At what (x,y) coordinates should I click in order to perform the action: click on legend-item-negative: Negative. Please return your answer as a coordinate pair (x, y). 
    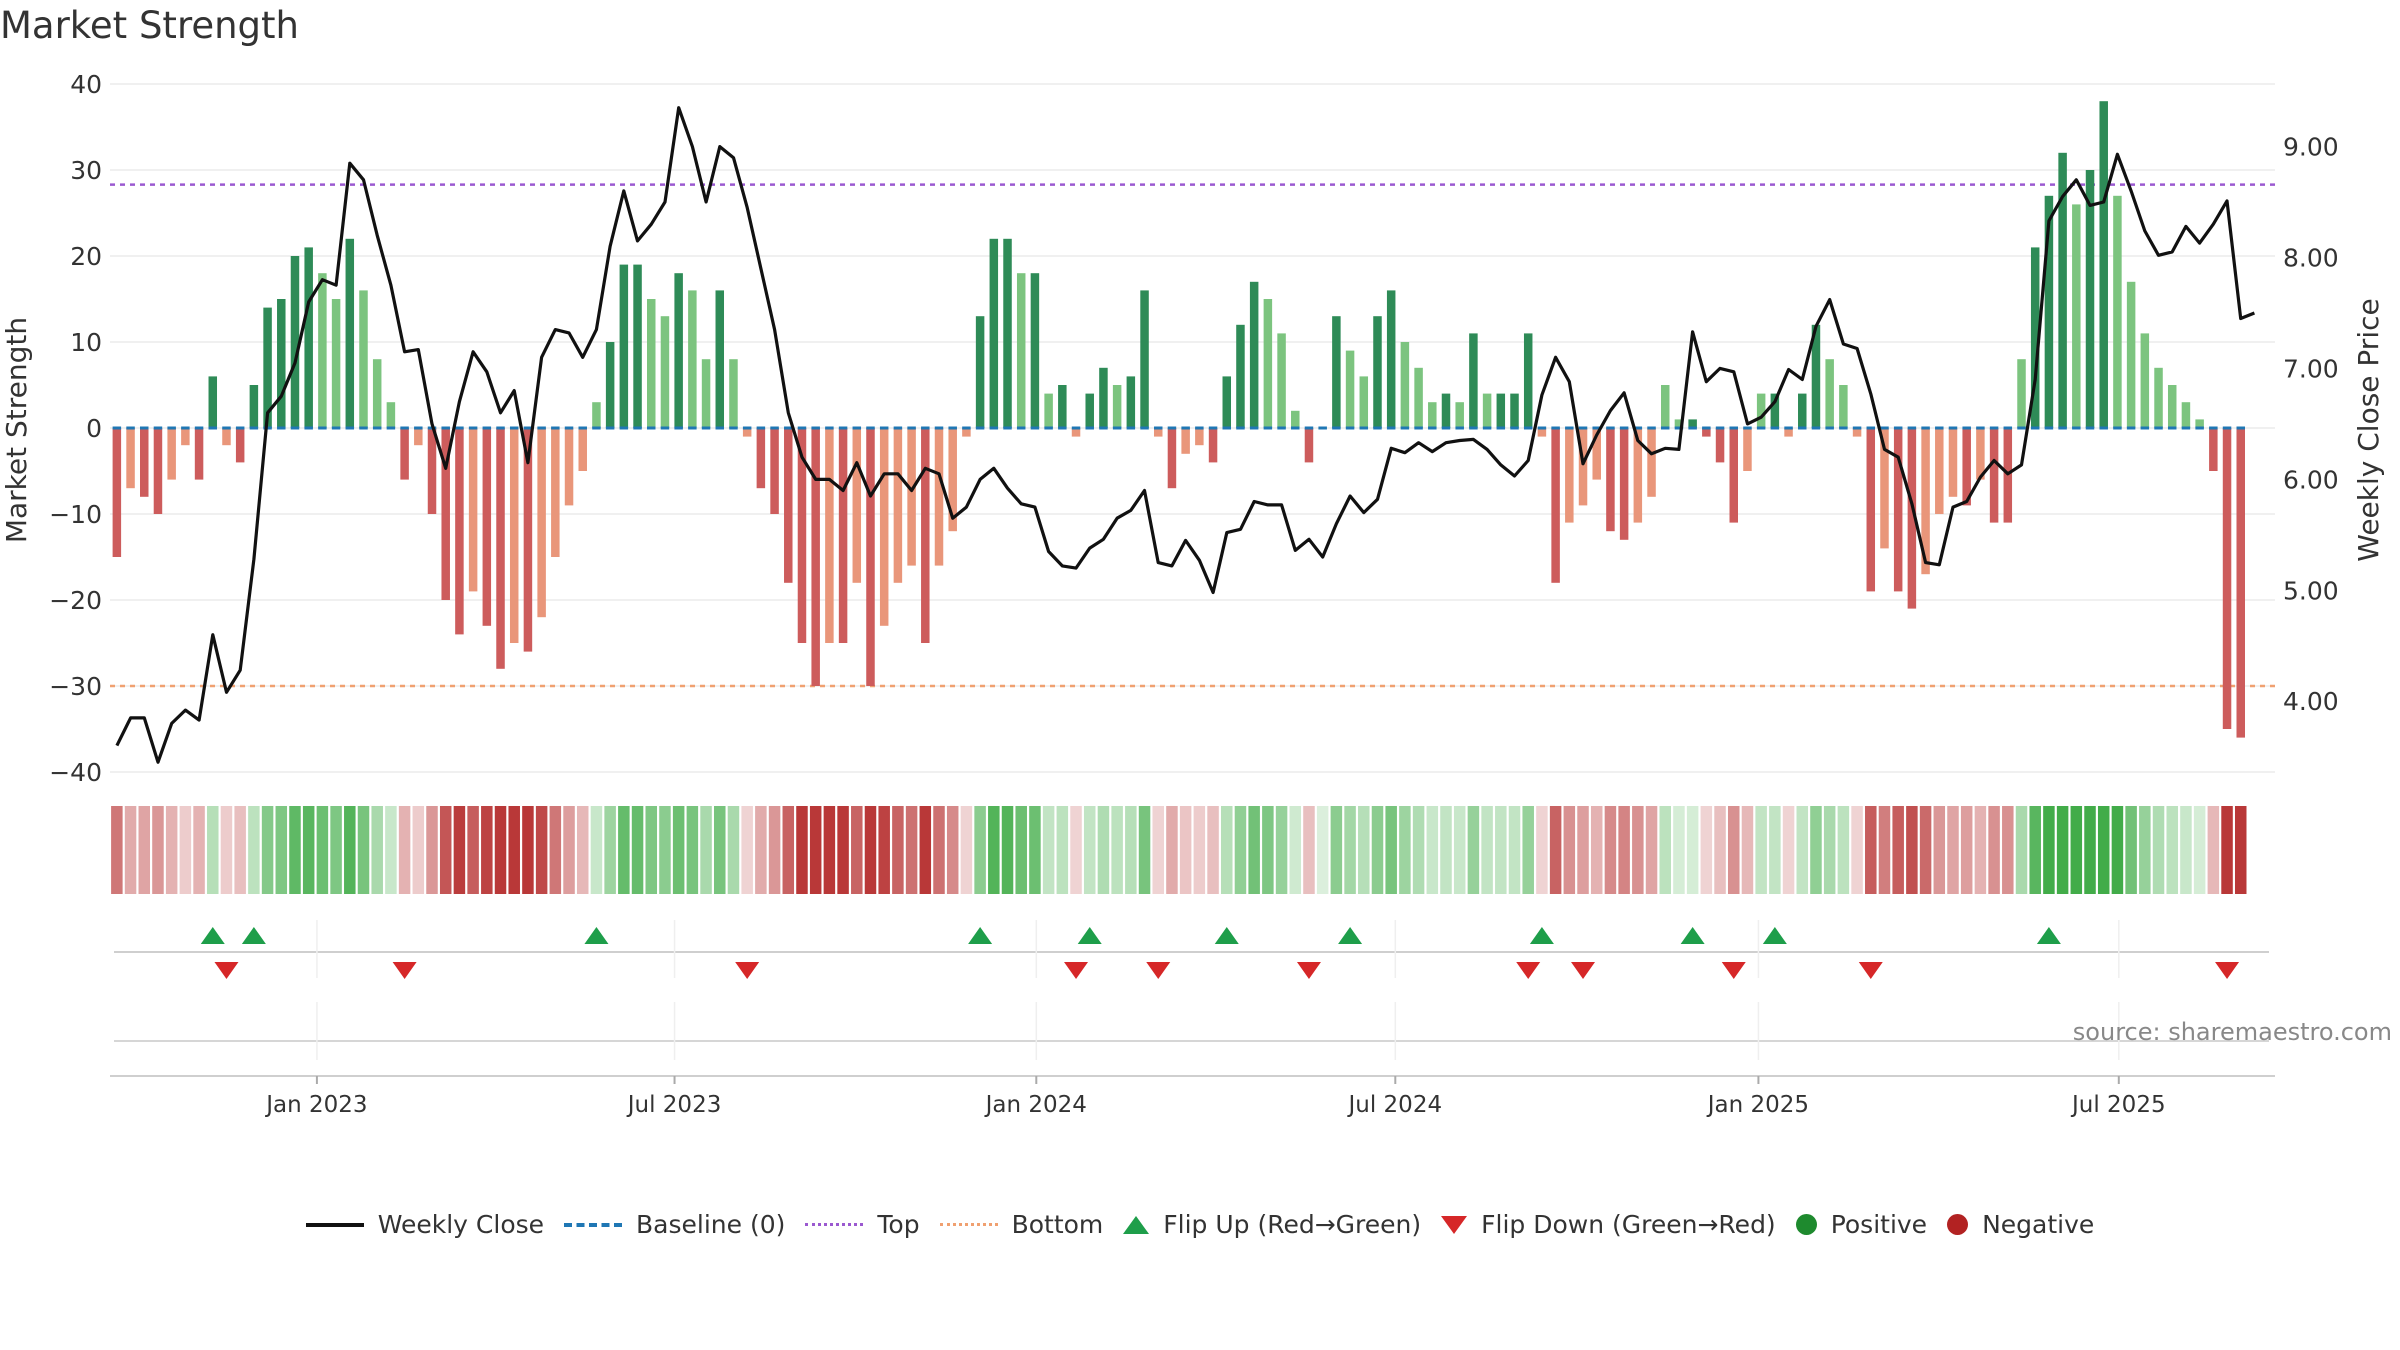
    Looking at the image, I should click on (2020, 1224).